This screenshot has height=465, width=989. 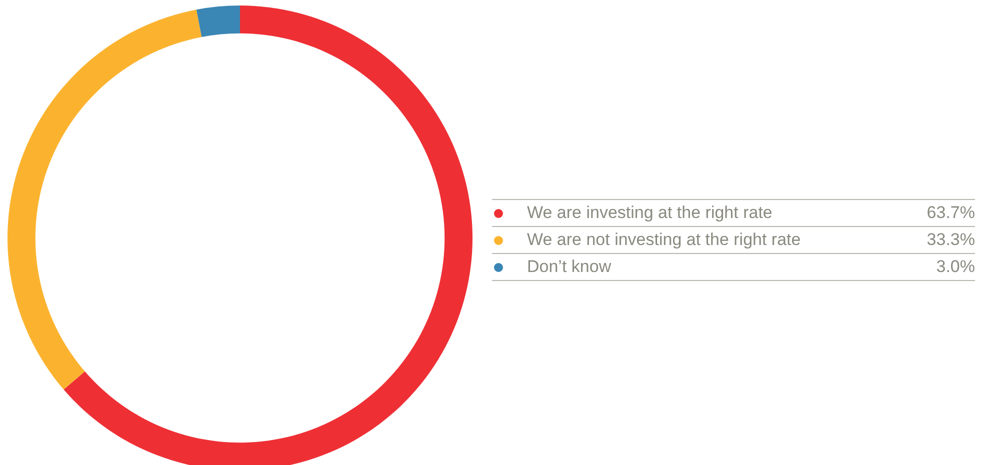 What do you see at coordinates (950, 240) in the screenshot?
I see `data-label: 33.3%` at bounding box center [950, 240].